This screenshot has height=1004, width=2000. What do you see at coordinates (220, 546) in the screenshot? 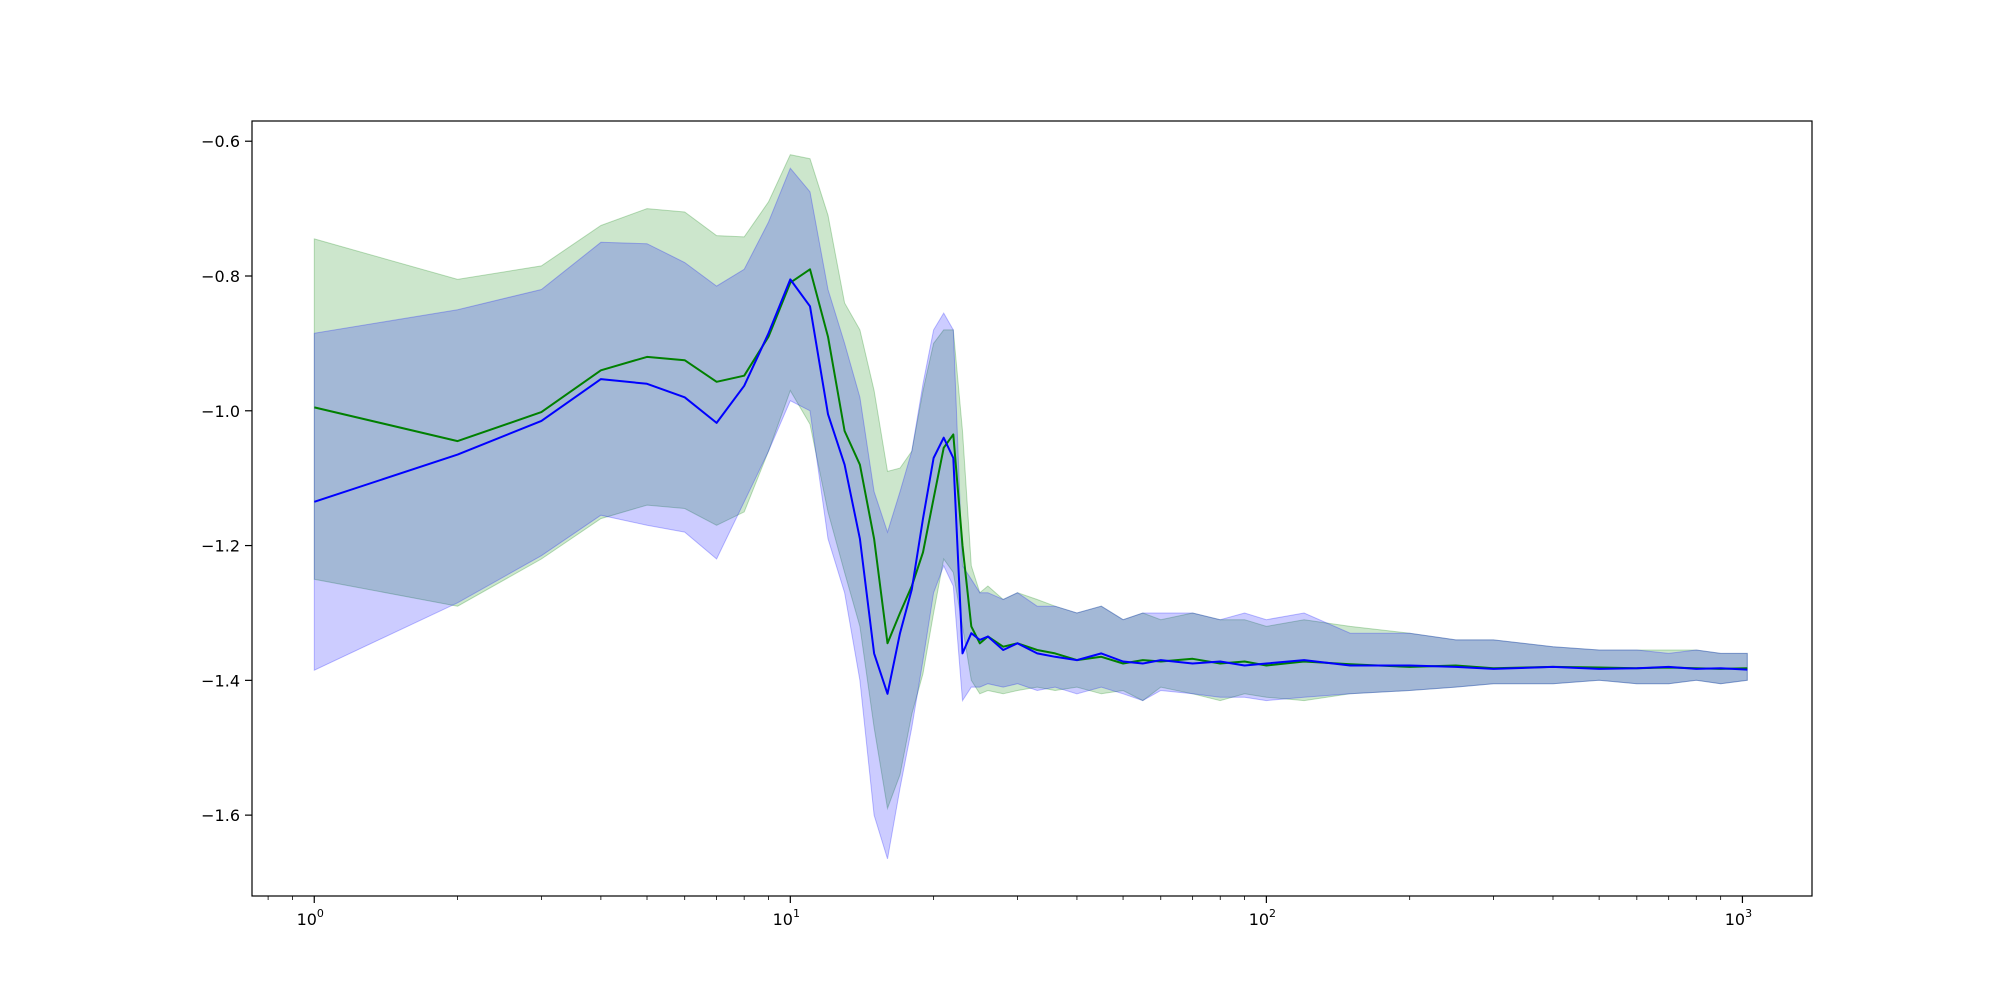
I see `y-tick-label: −1.2` at bounding box center [220, 546].